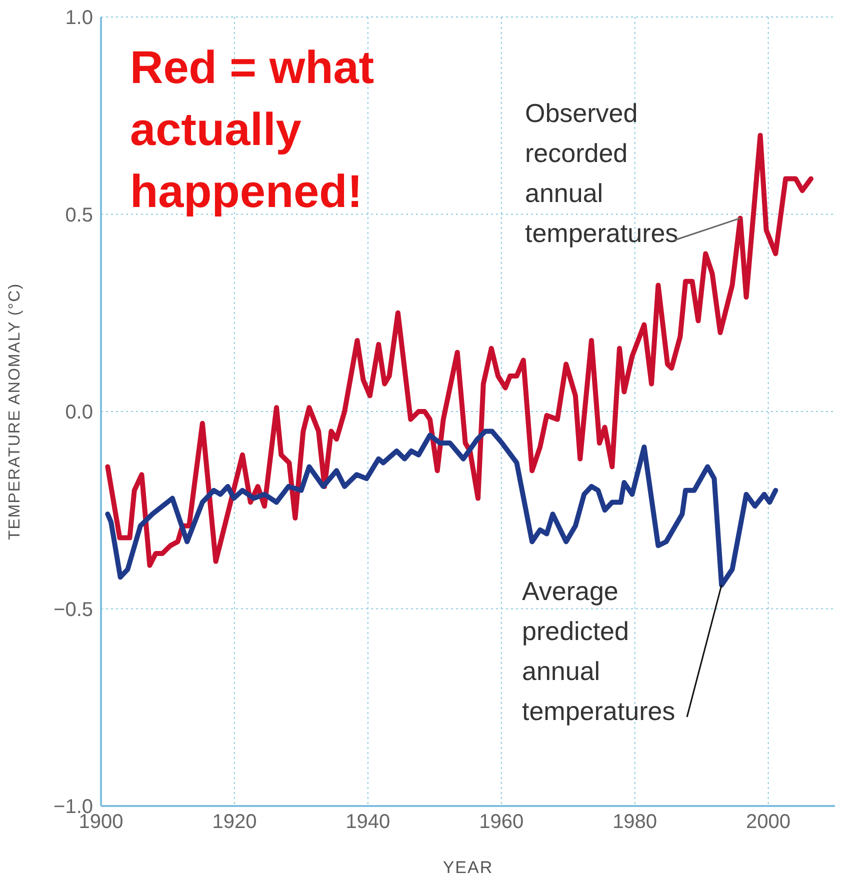 This screenshot has height=883, width=850. I want to click on y-tick-label: 0.5, so click(79, 215).